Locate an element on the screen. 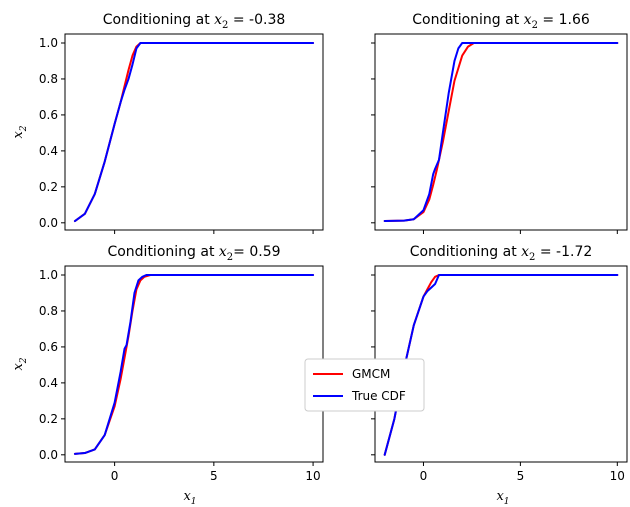 The image size is (630, 507). panel-title: Conditioning at x2 = -1.72 is located at coordinates (501, 253).